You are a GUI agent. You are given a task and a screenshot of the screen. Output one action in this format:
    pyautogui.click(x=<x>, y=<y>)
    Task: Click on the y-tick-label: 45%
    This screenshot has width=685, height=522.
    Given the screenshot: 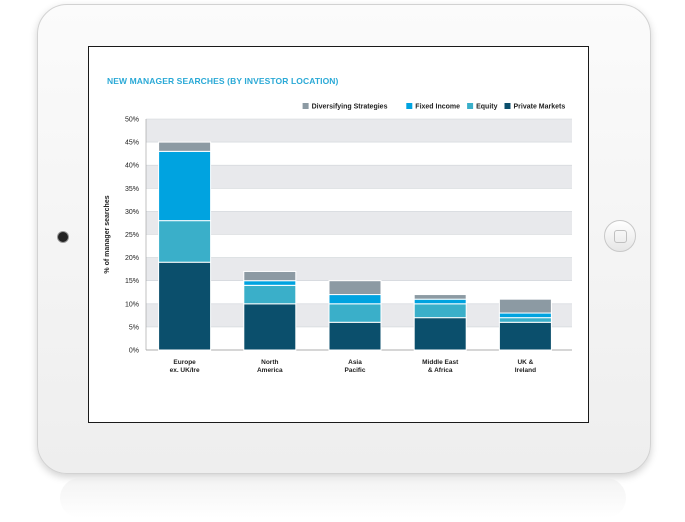 What is the action you would take?
    pyautogui.click(x=132, y=143)
    